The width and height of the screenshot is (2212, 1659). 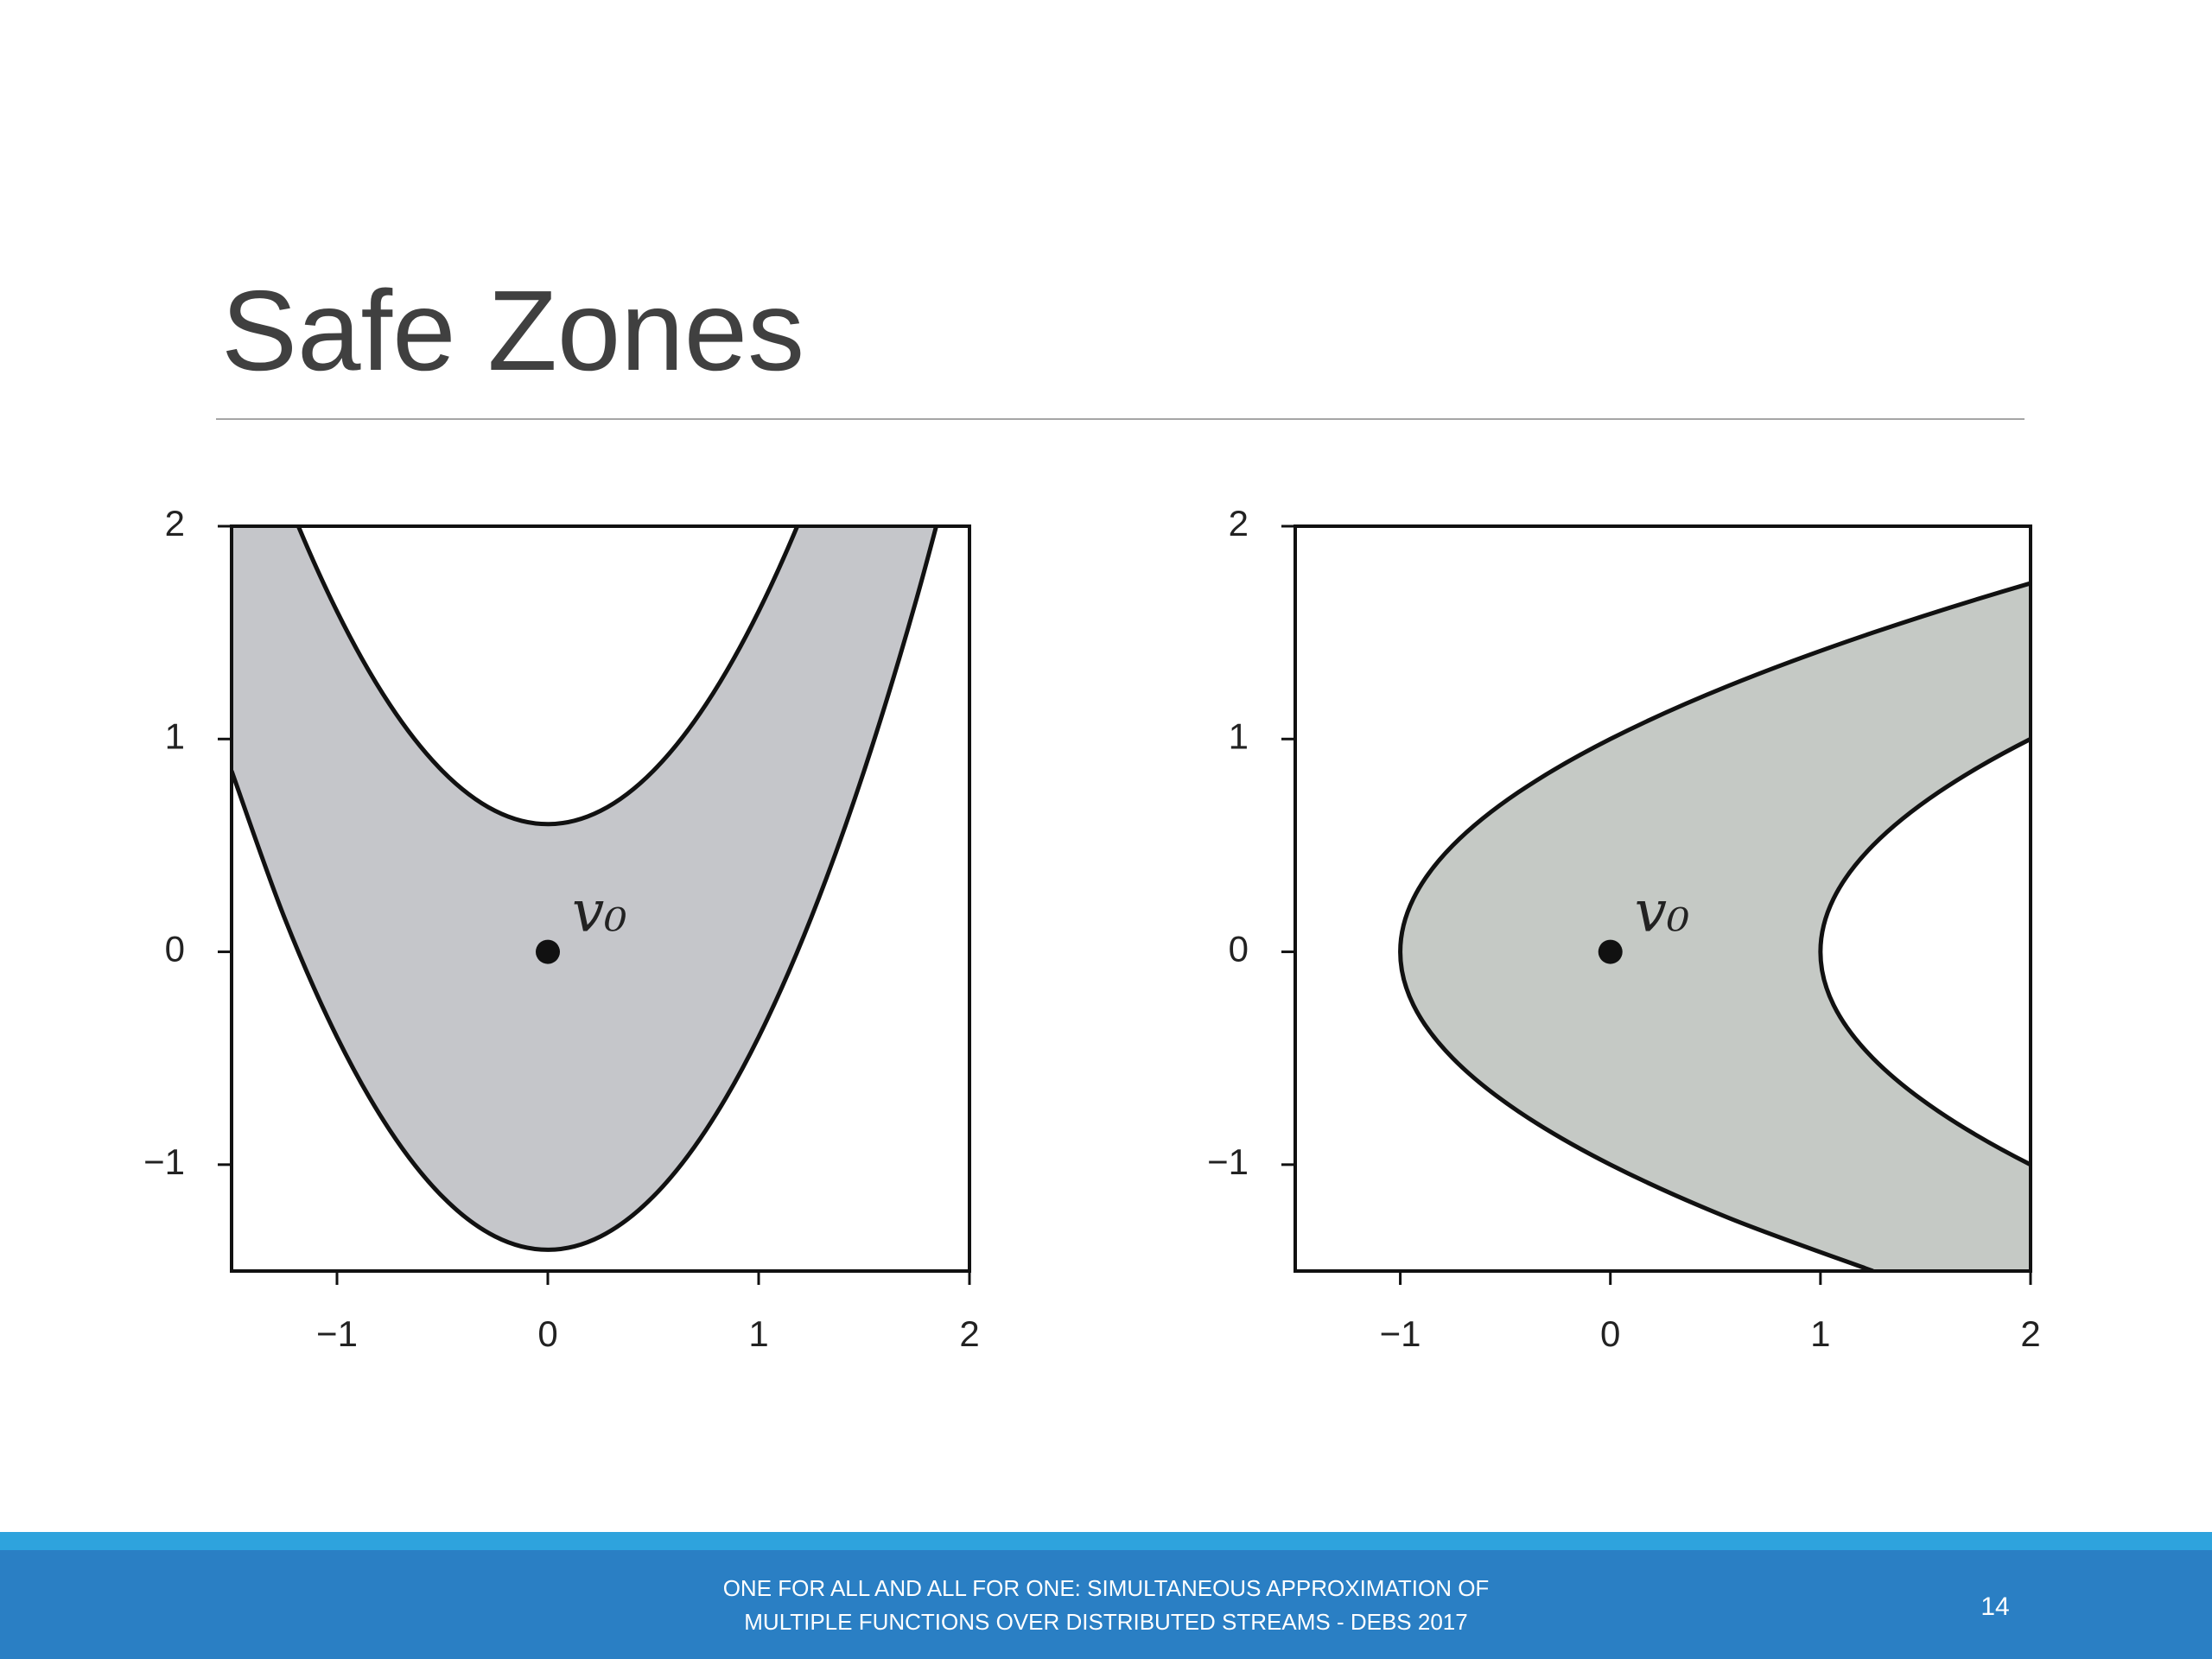 What do you see at coordinates (1106, 1604) in the screenshot?
I see `footer-bar` at bounding box center [1106, 1604].